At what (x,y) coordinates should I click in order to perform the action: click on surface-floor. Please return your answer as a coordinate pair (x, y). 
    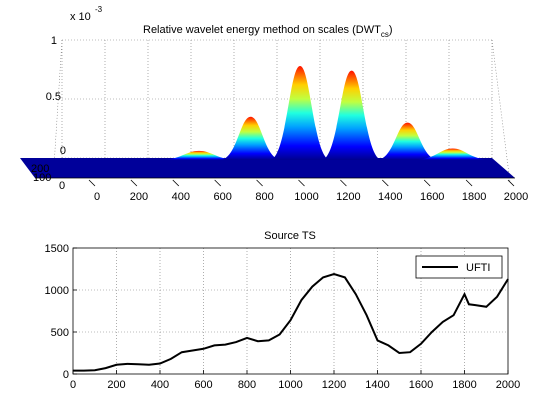
    Looking at the image, I should click on (267, 168).